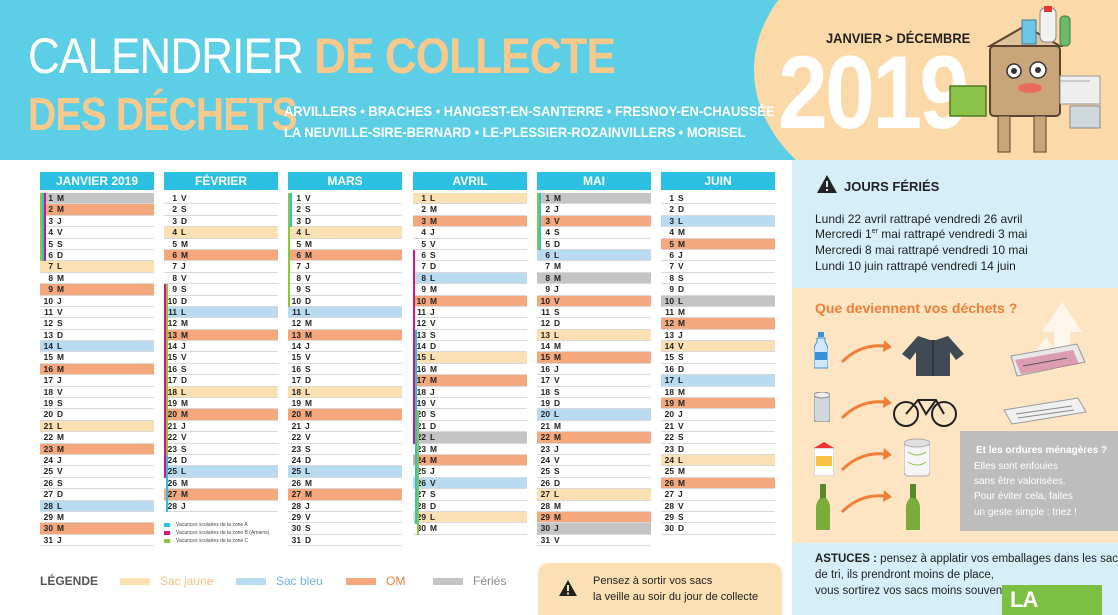 Image resolution: width=1118 pixels, height=615 pixels. Describe the element at coordinates (470, 472) in the screenshot. I see `day-row: 25 J` at that location.